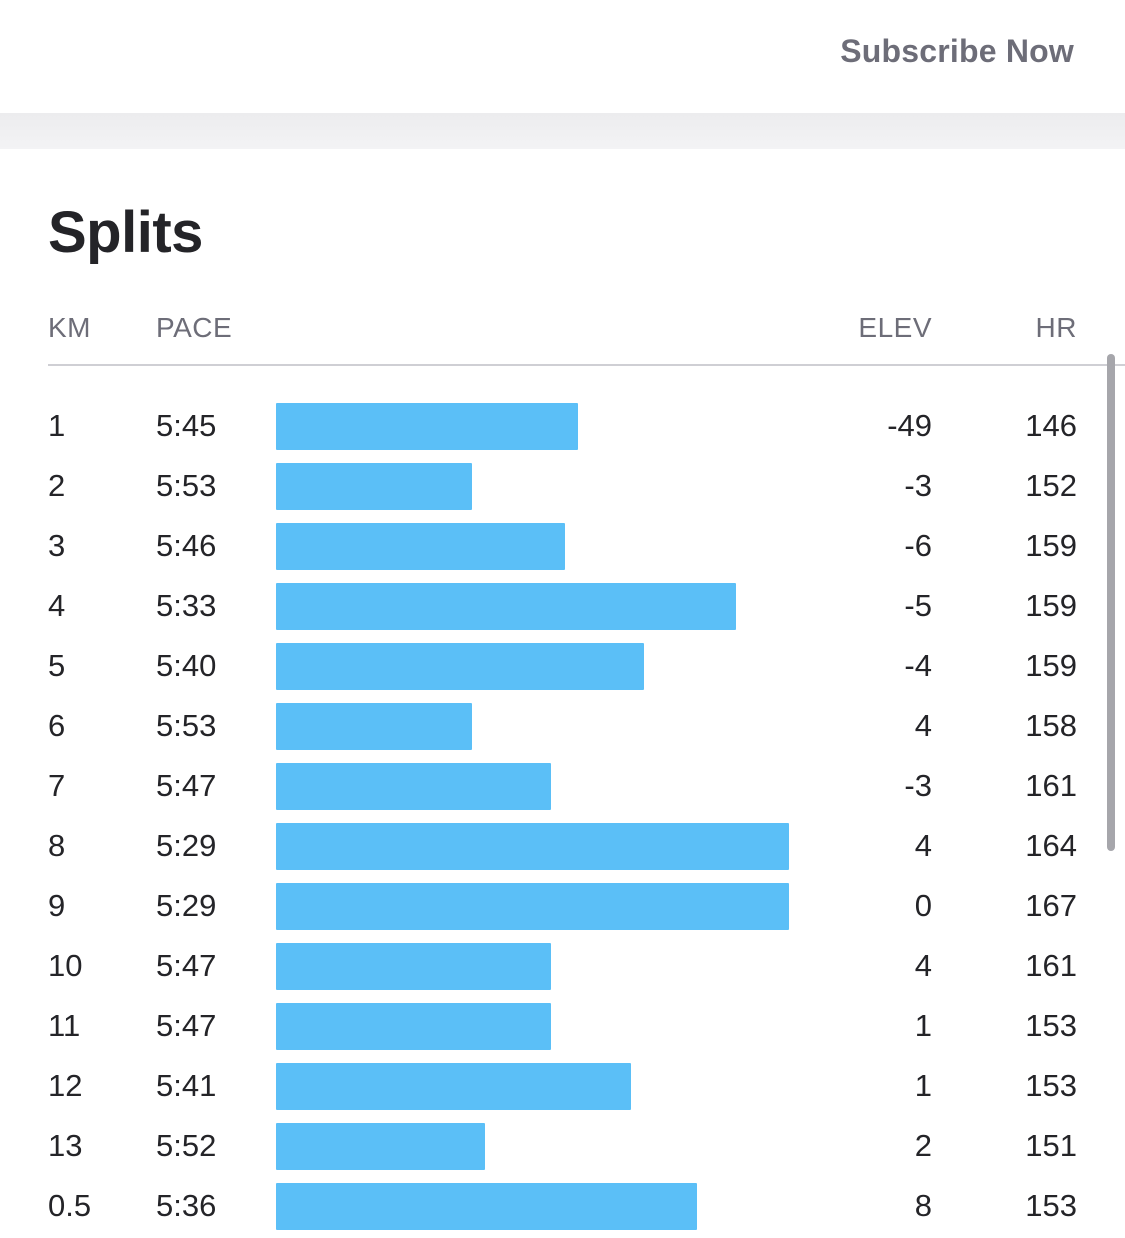 The width and height of the screenshot is (1125, 1238). I want to click on split-km: 1, so click(57, 425).